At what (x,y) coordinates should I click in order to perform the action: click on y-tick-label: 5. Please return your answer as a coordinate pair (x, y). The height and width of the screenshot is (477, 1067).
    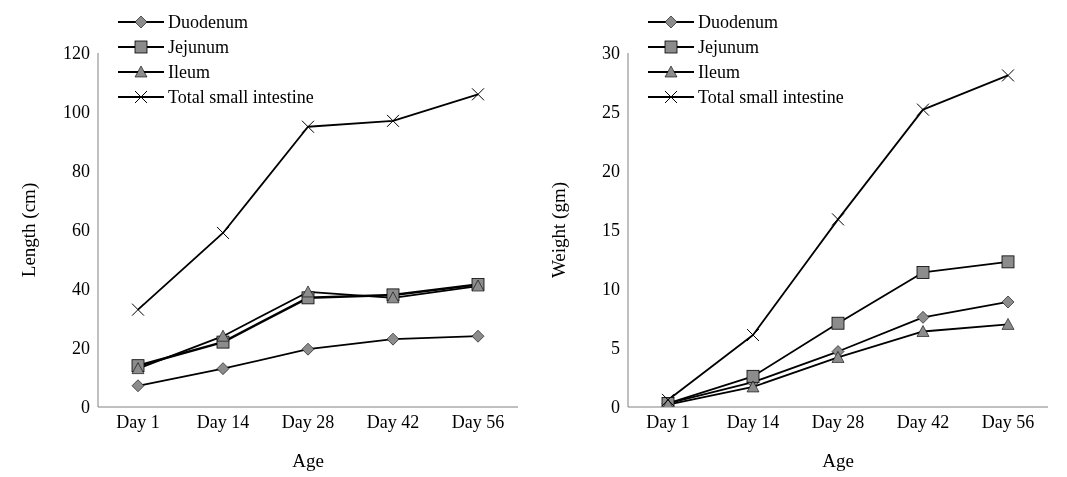
    Looking at the image, I should click on (615, 348).